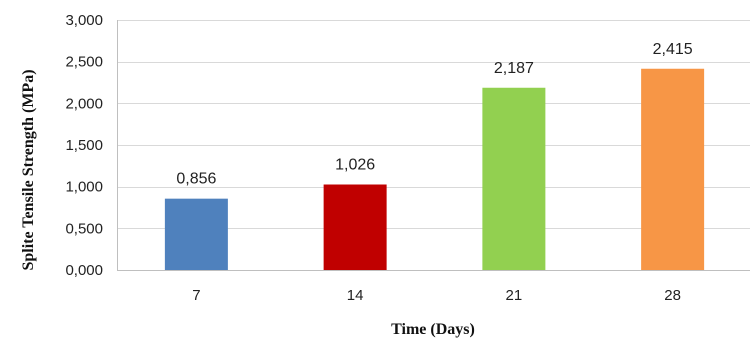 This screenshot has height=347, width=750. I want to click on data-label: 1,026, so click(355, 165).